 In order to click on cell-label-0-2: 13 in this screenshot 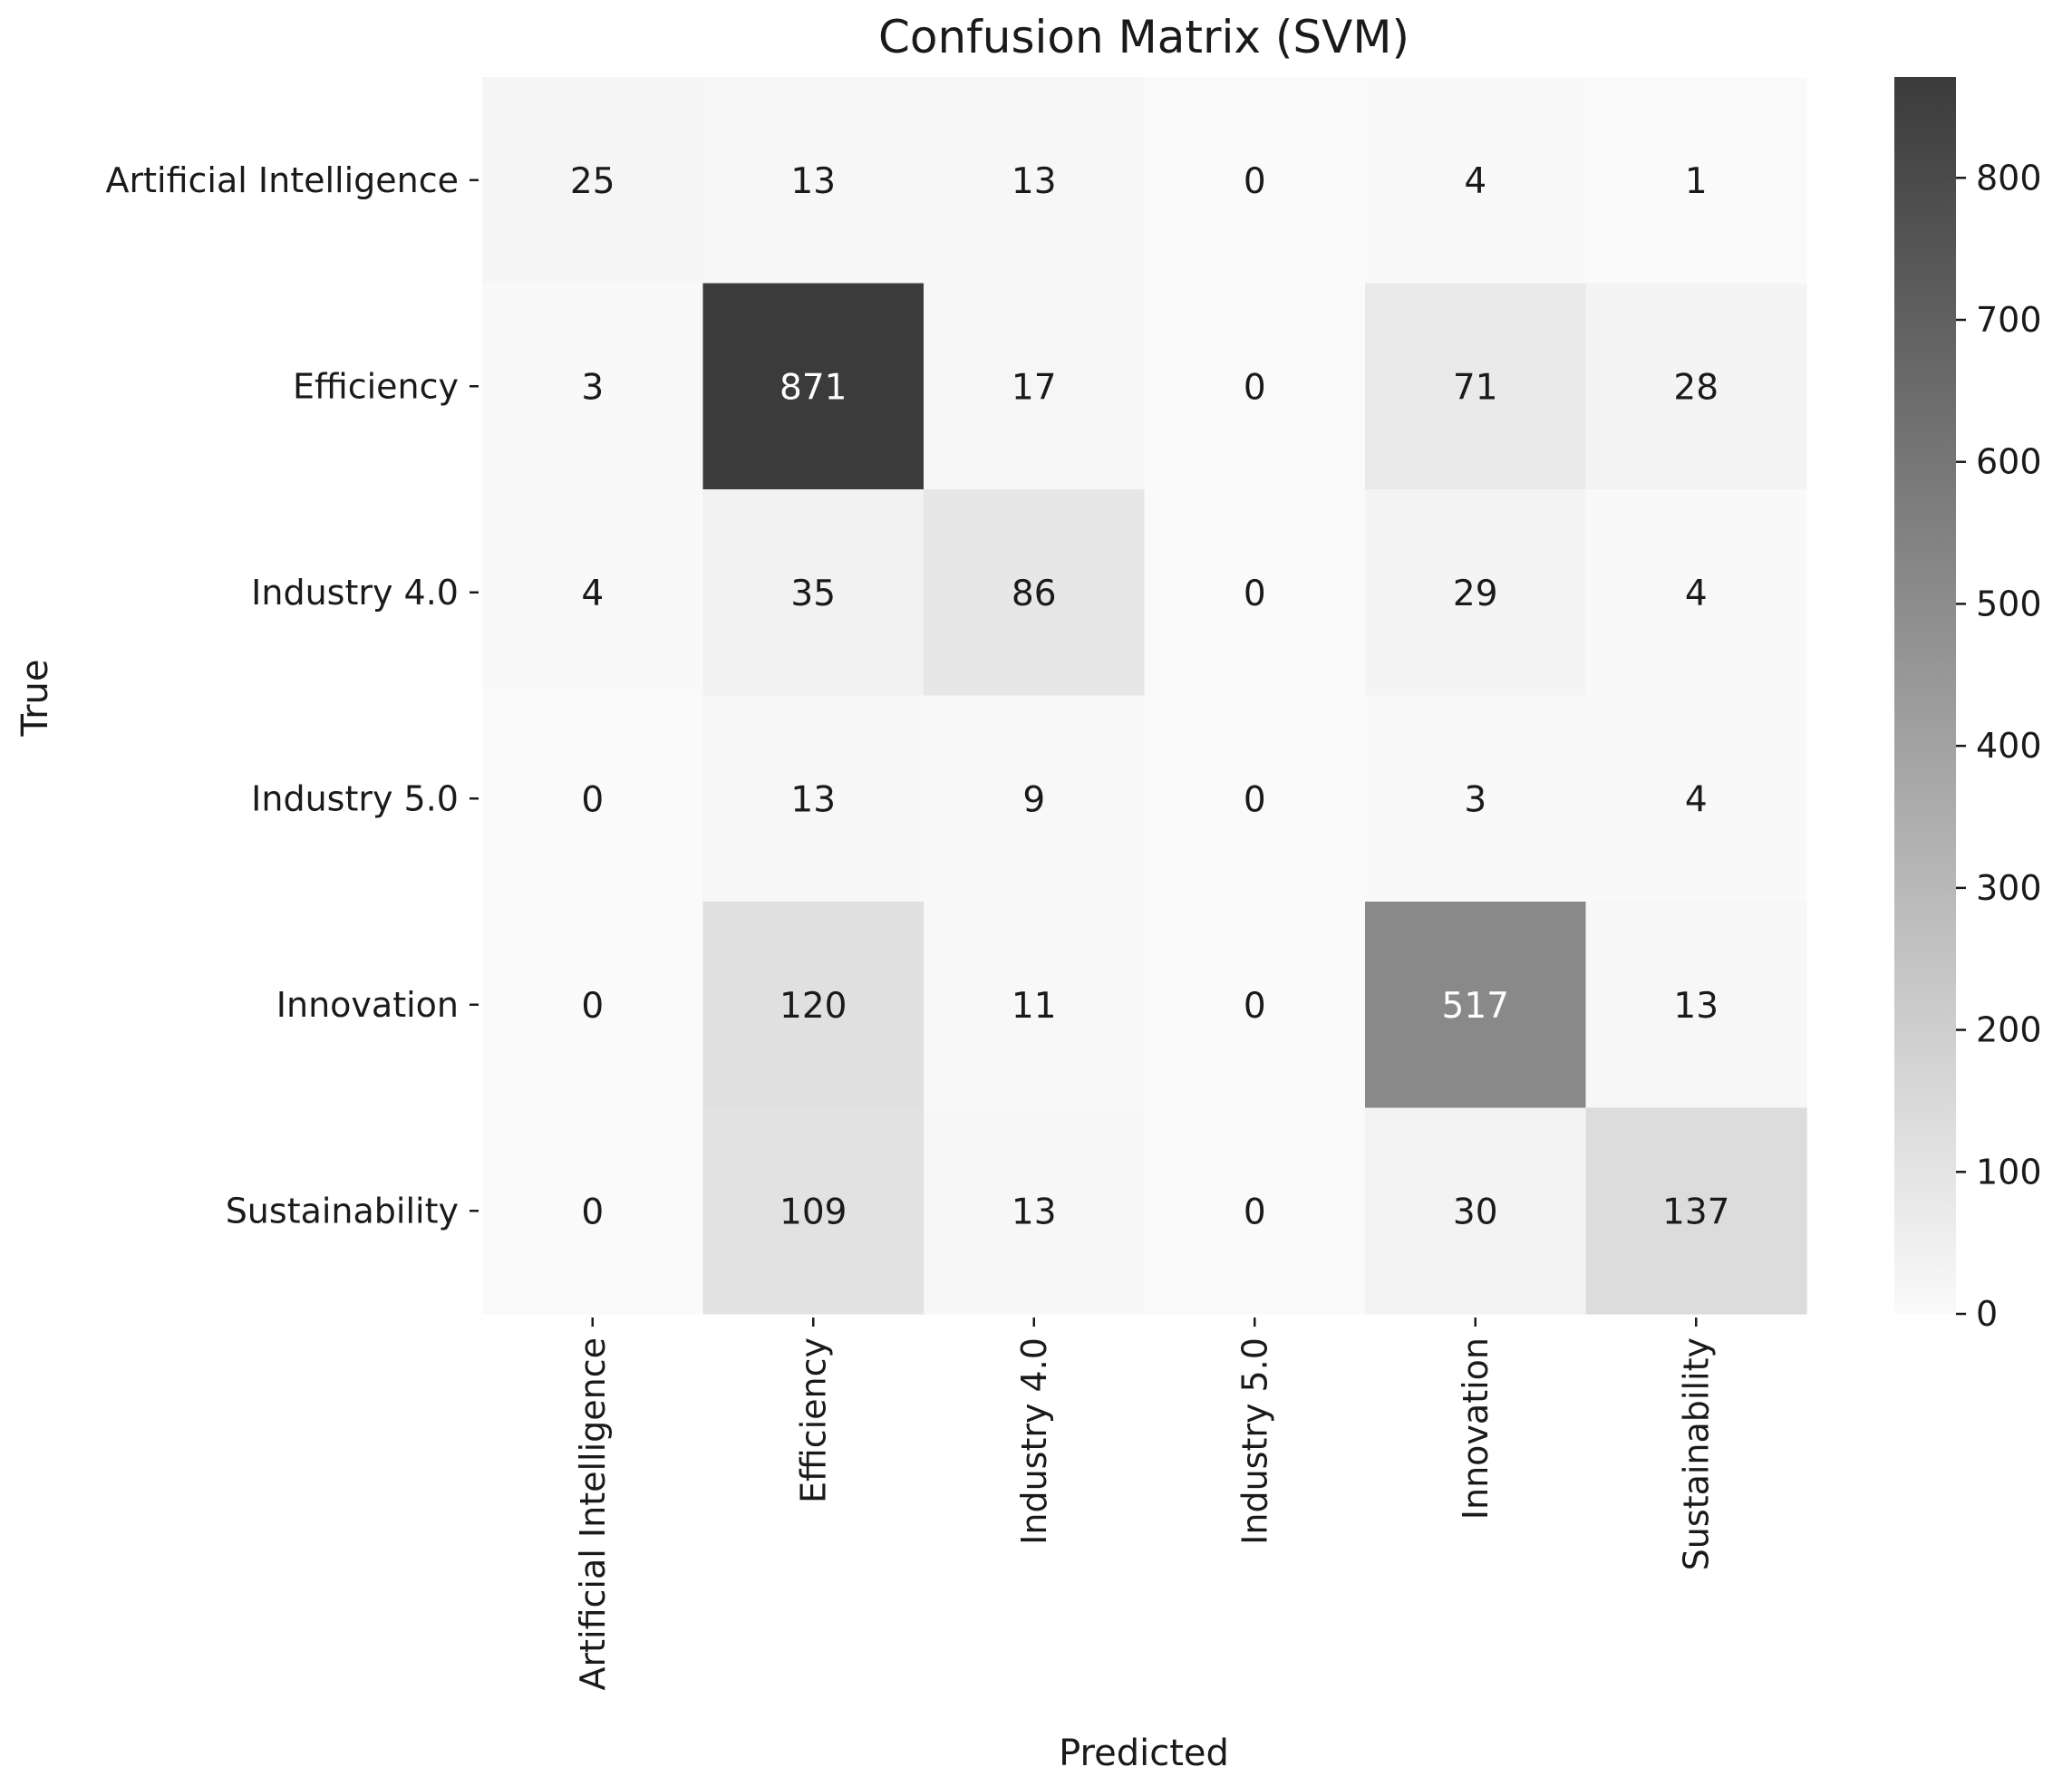, I will do `click(1034, 181)`.